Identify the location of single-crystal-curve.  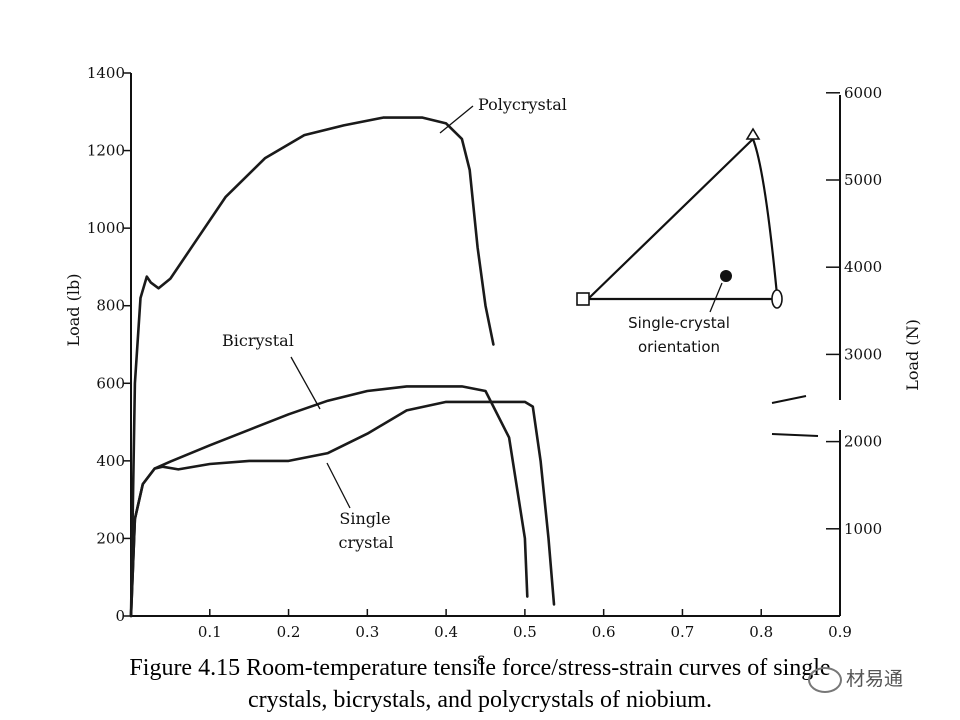
(342, 509).